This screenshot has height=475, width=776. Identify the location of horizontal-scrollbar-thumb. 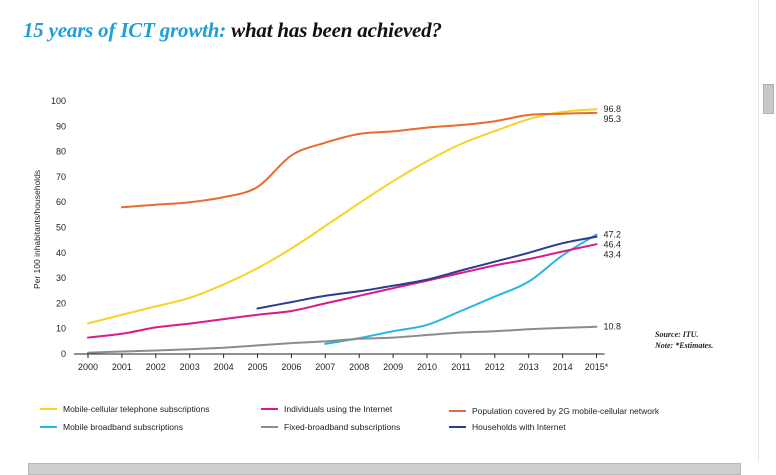
(384, 469).